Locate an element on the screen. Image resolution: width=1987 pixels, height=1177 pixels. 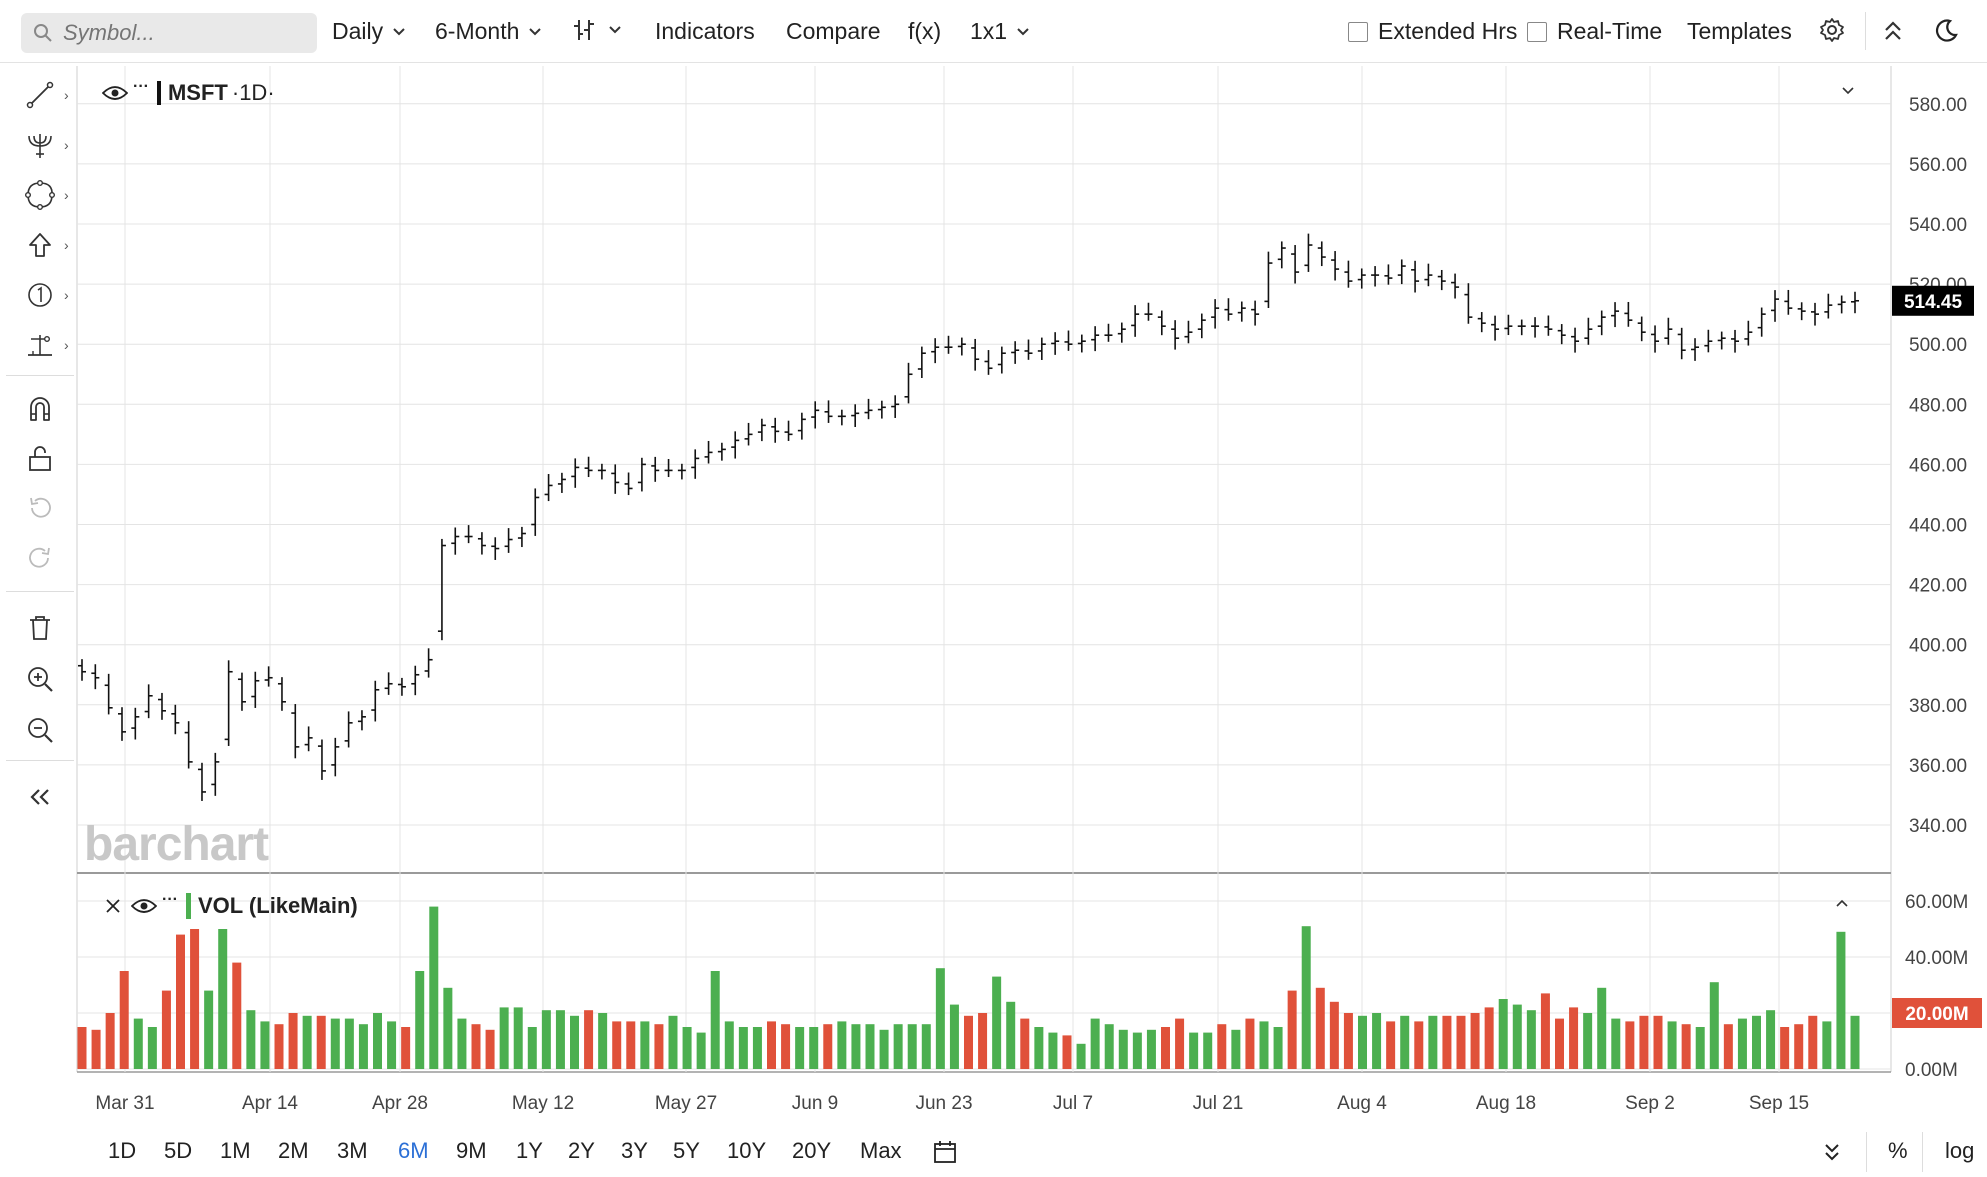
extended-hrs-checkbox is located at coordinates (1358, 31).